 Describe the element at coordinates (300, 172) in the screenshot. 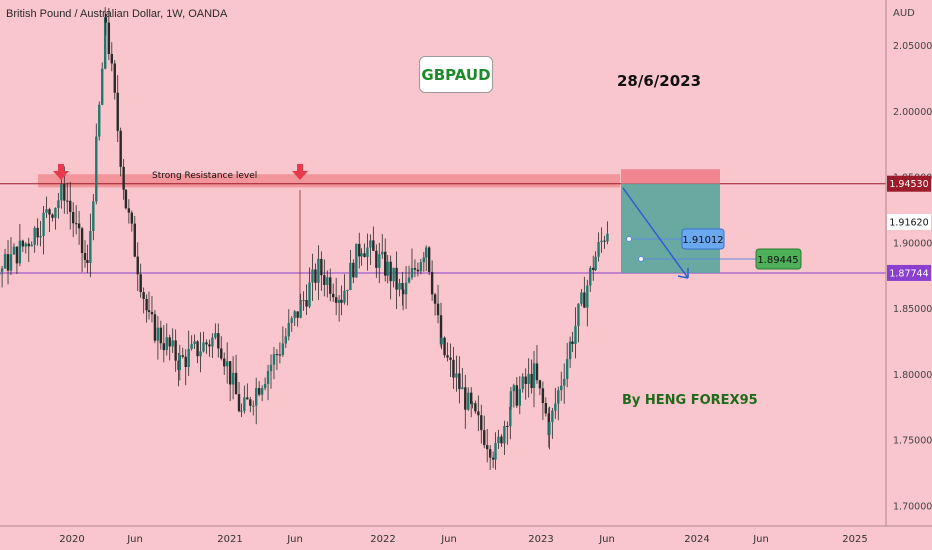

I see `resistance-arrow-right` at that location.